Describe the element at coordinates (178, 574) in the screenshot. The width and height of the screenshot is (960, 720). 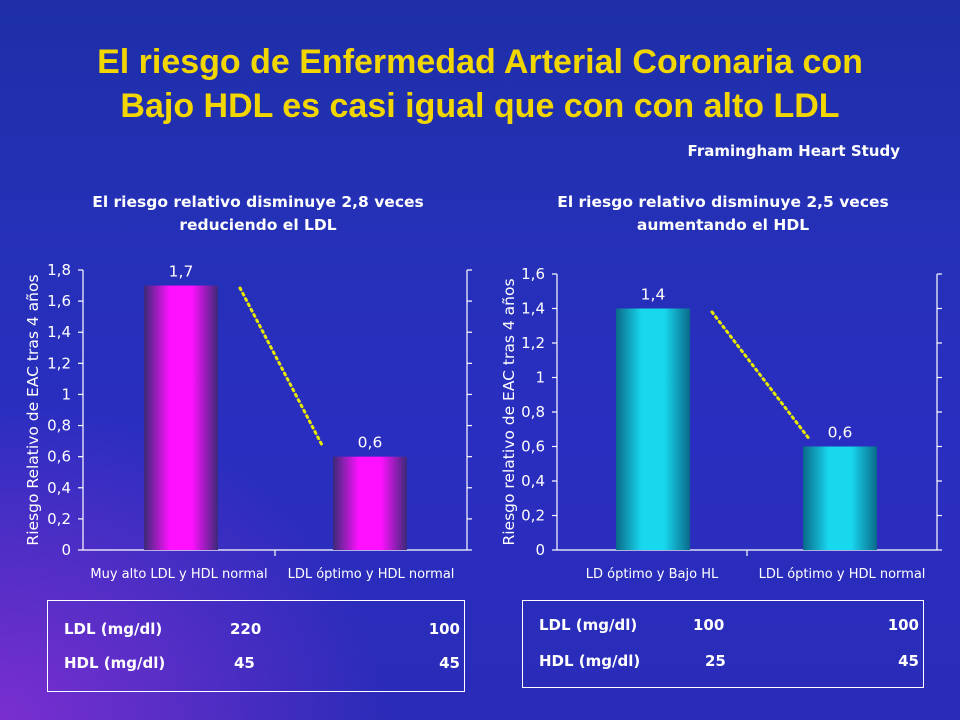
I see `category-label: Muy alto LDL y HDL normal` at that location.